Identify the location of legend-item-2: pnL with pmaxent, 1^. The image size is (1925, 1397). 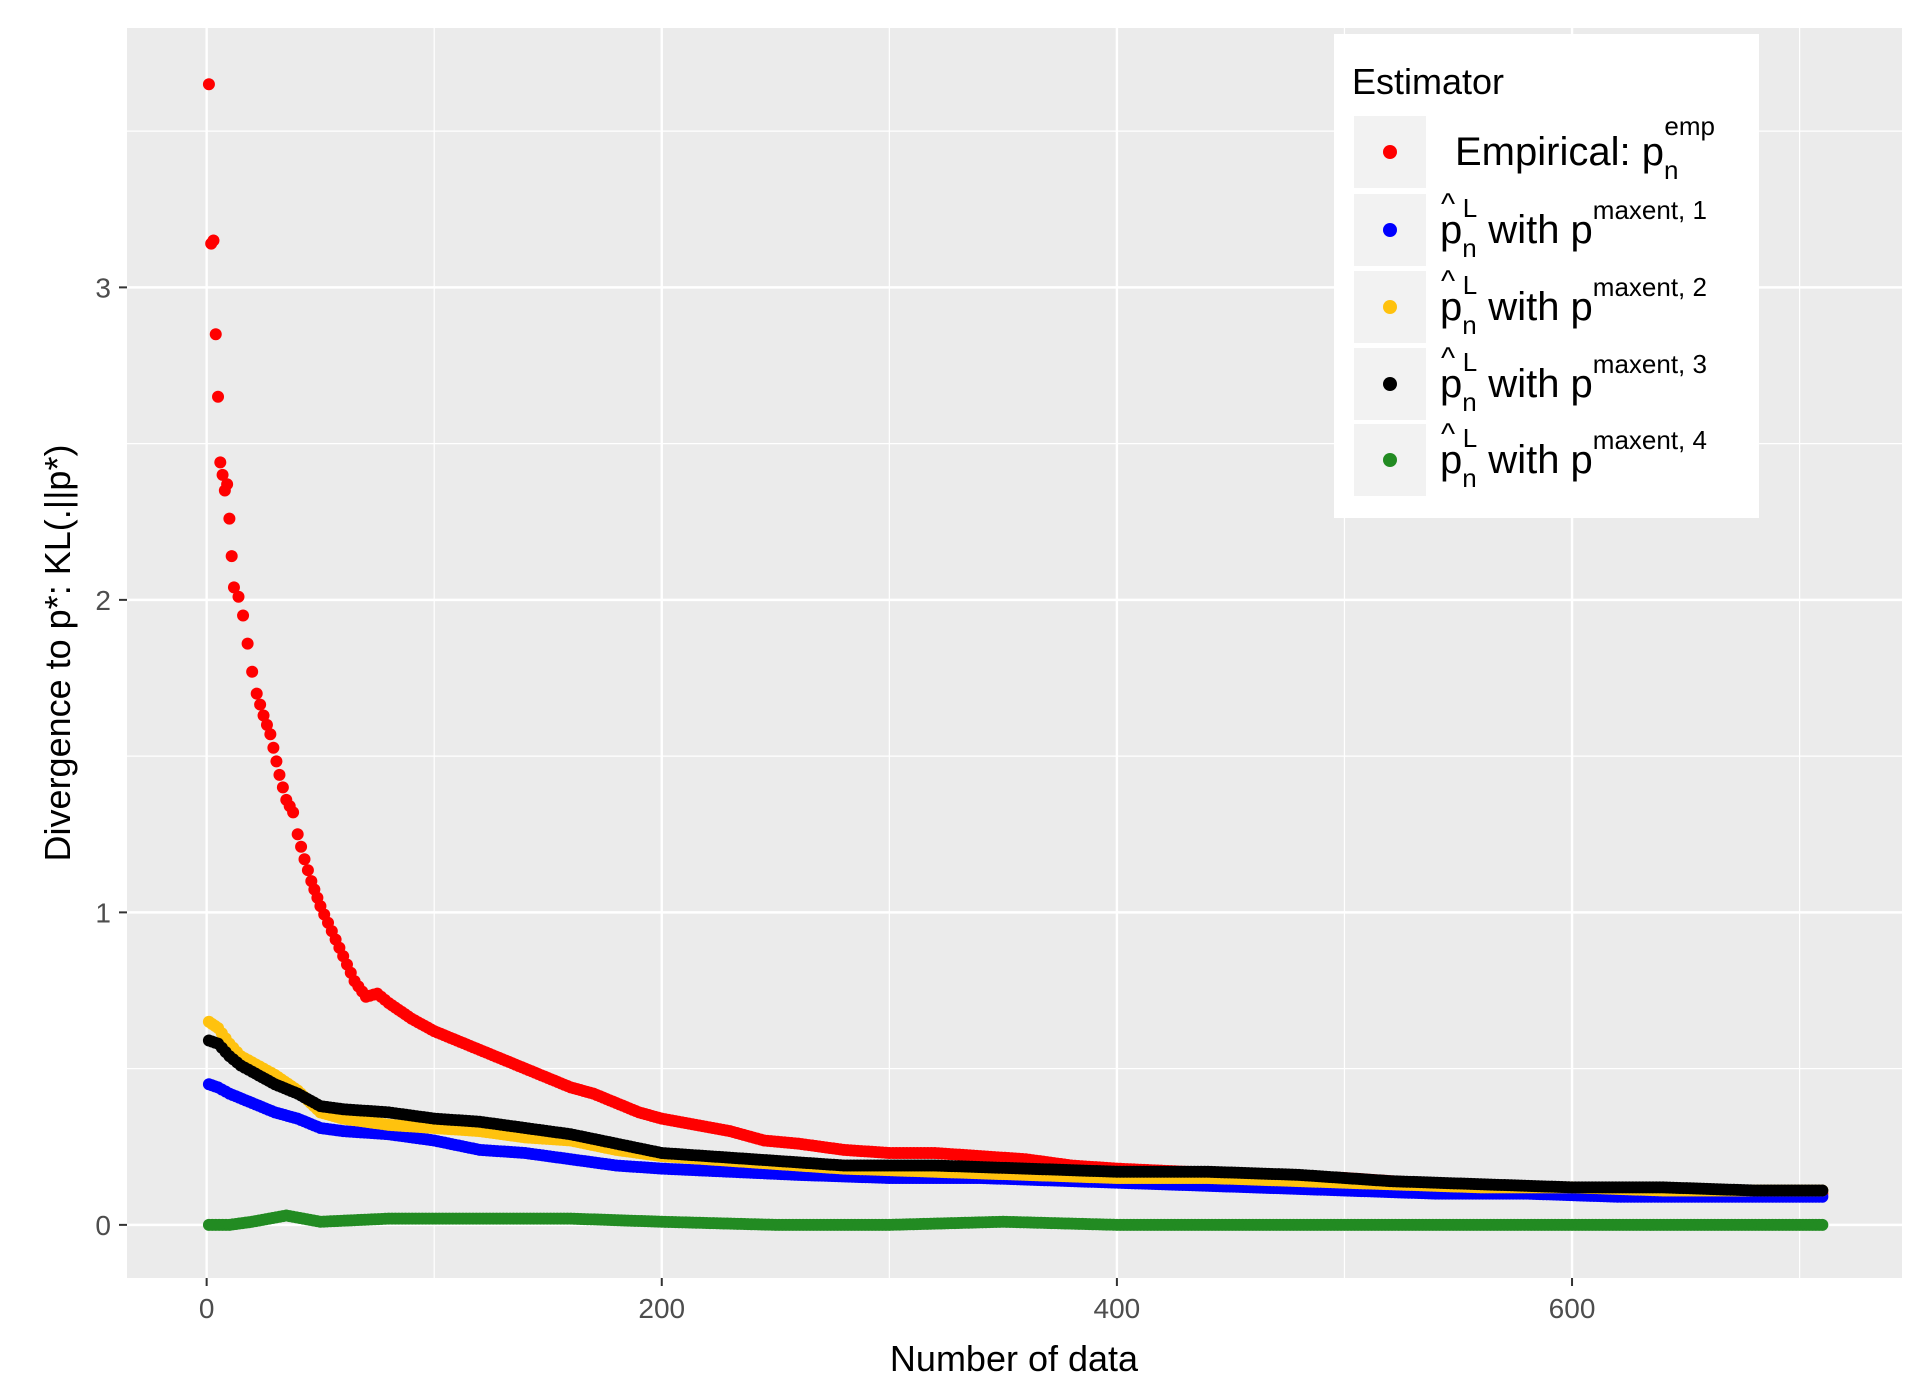
(1530, 227).